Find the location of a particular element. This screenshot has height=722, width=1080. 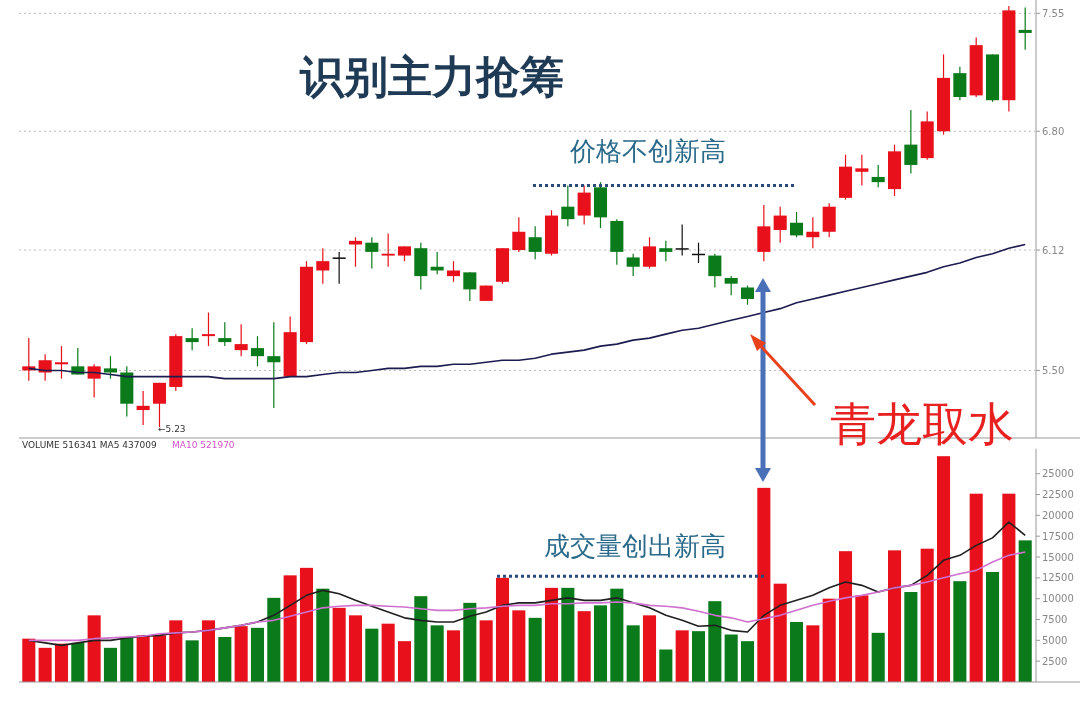

y-tick-label: 7.55 is located at coordinates (1053, 13).